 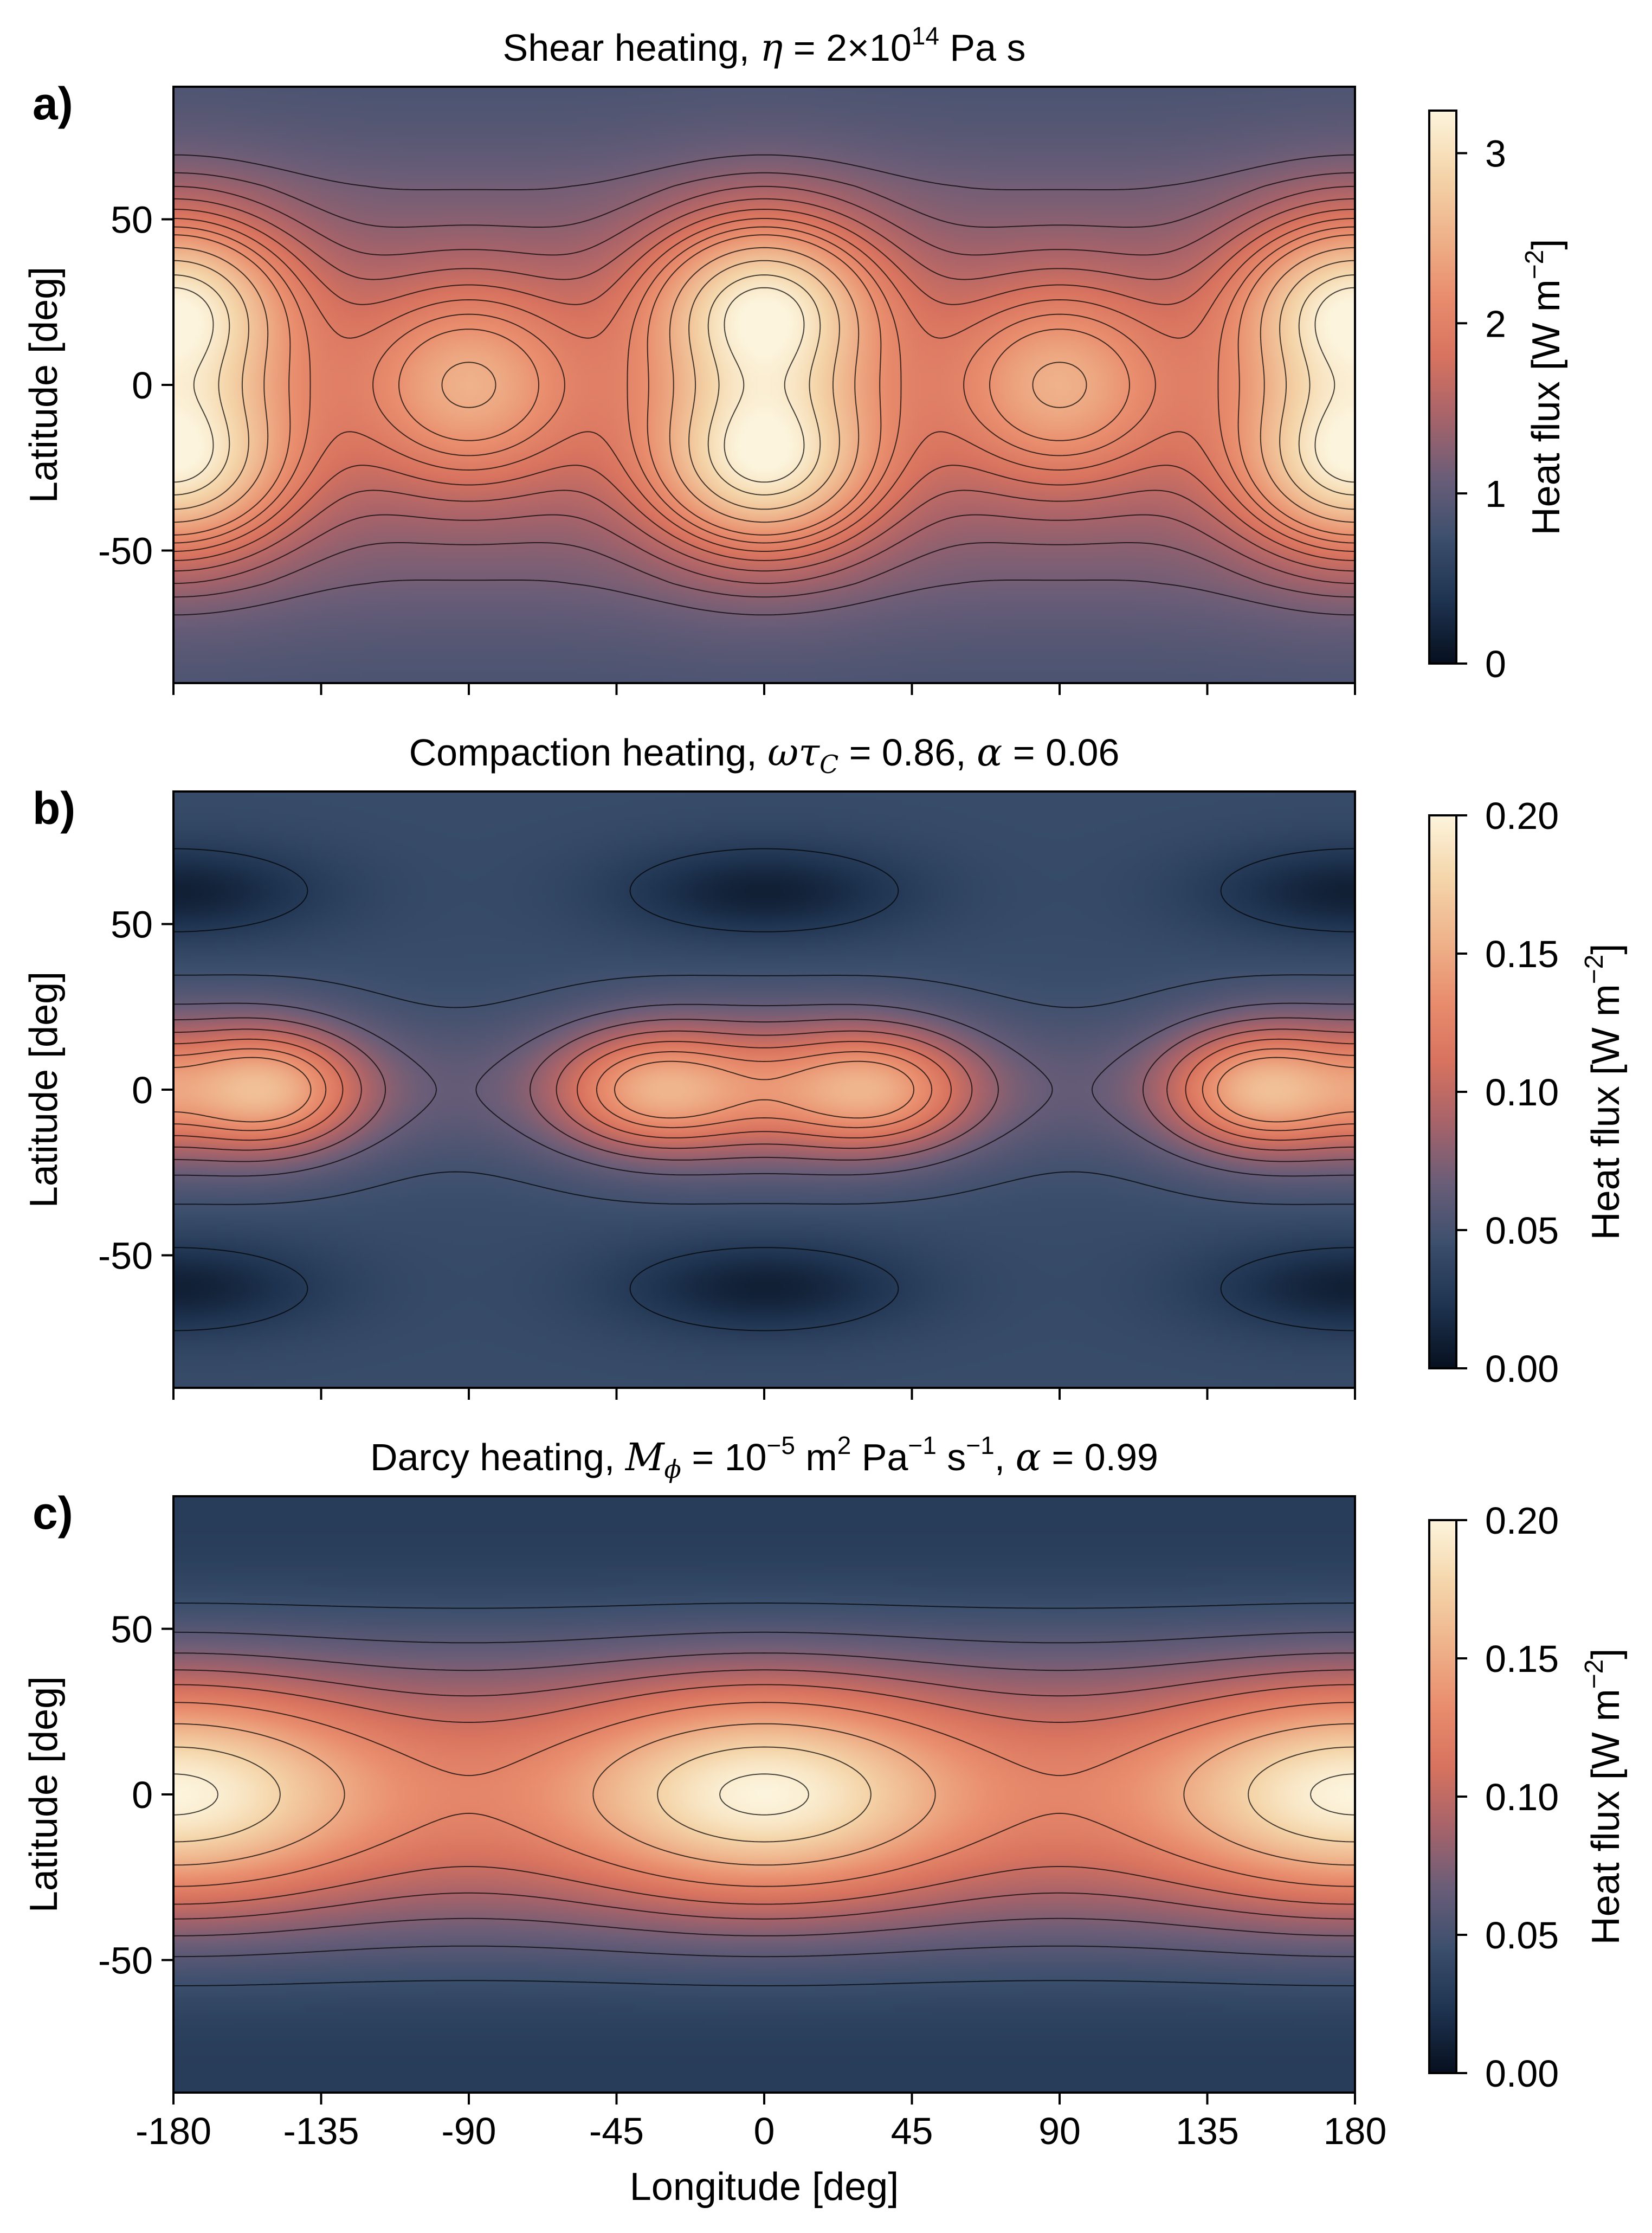 What do you see at coordinates (468, 2131) in the screenshot?
I see `panel-c-xtick-label-2: -90` at bounding box center [468, 2131].